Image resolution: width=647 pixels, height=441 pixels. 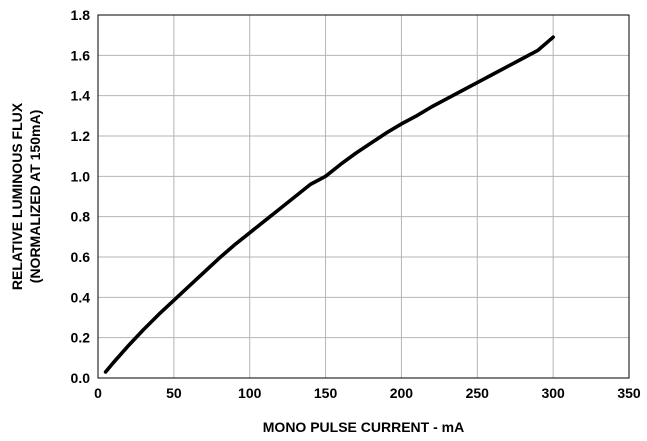 I want to click on y-tick-label: 1.0, so click(x=81, y=176).